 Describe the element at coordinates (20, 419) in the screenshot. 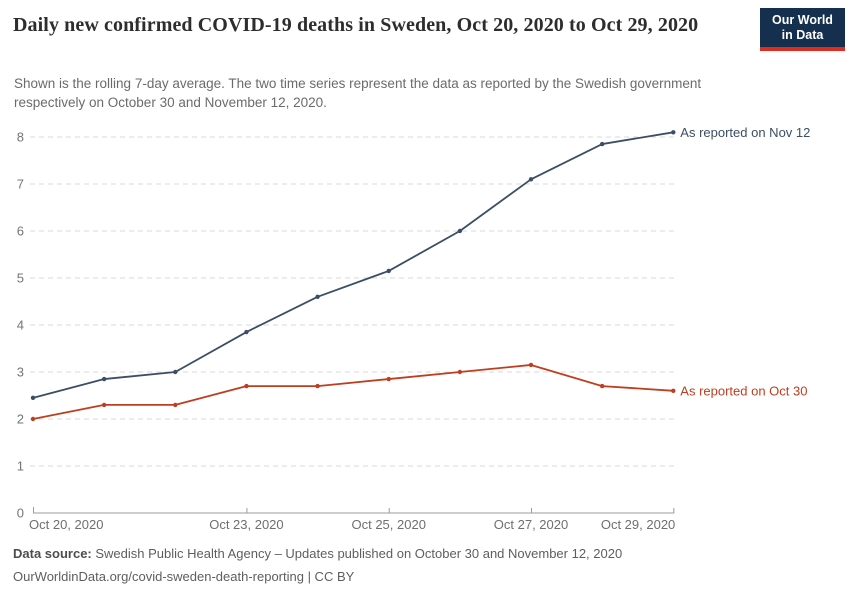

I see `y-axis-tick-label: 2` at that location.